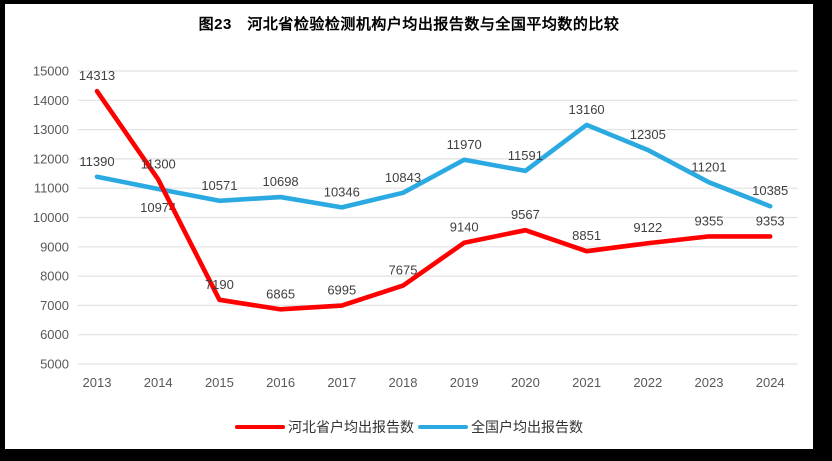 The image size is (832, 461). I want to click on x-axis-tick-label: 2020, so click(525, 382).